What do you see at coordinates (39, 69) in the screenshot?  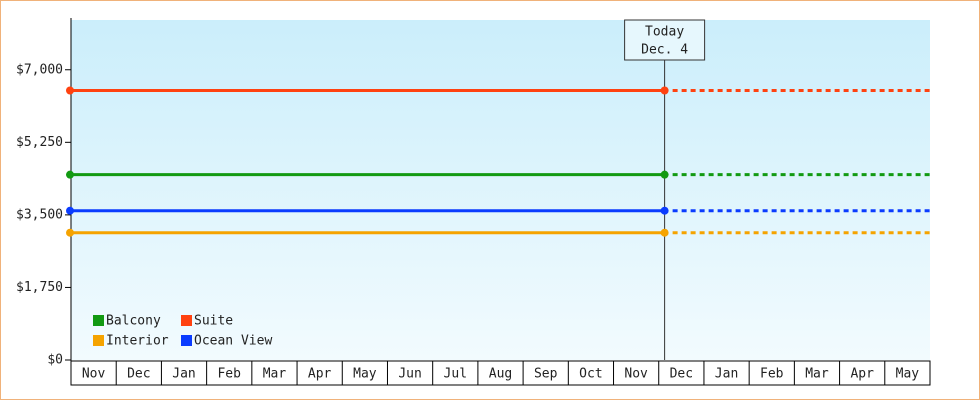 I see `y-tick-label: $7,000` at bounding box center [39, 69].